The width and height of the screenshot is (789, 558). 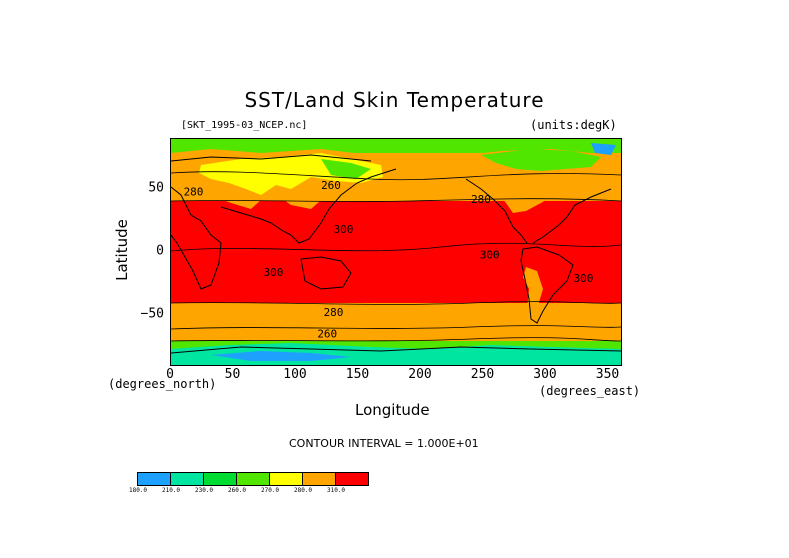 What do you see at coordinates (482, 374) in the screenshot?
I see `x-tick-label: 250` at bounding box center [482, 374].